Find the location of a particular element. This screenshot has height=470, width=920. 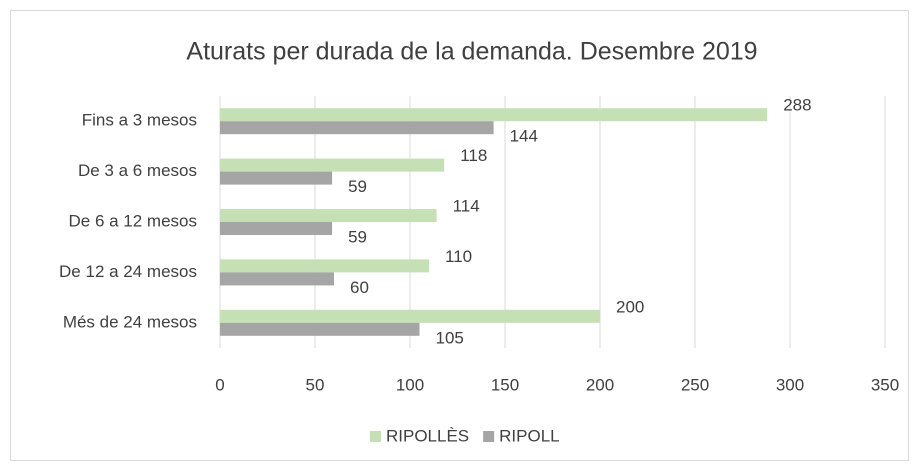

legend-label: RIPOLL is located at coordinates (529, 435).